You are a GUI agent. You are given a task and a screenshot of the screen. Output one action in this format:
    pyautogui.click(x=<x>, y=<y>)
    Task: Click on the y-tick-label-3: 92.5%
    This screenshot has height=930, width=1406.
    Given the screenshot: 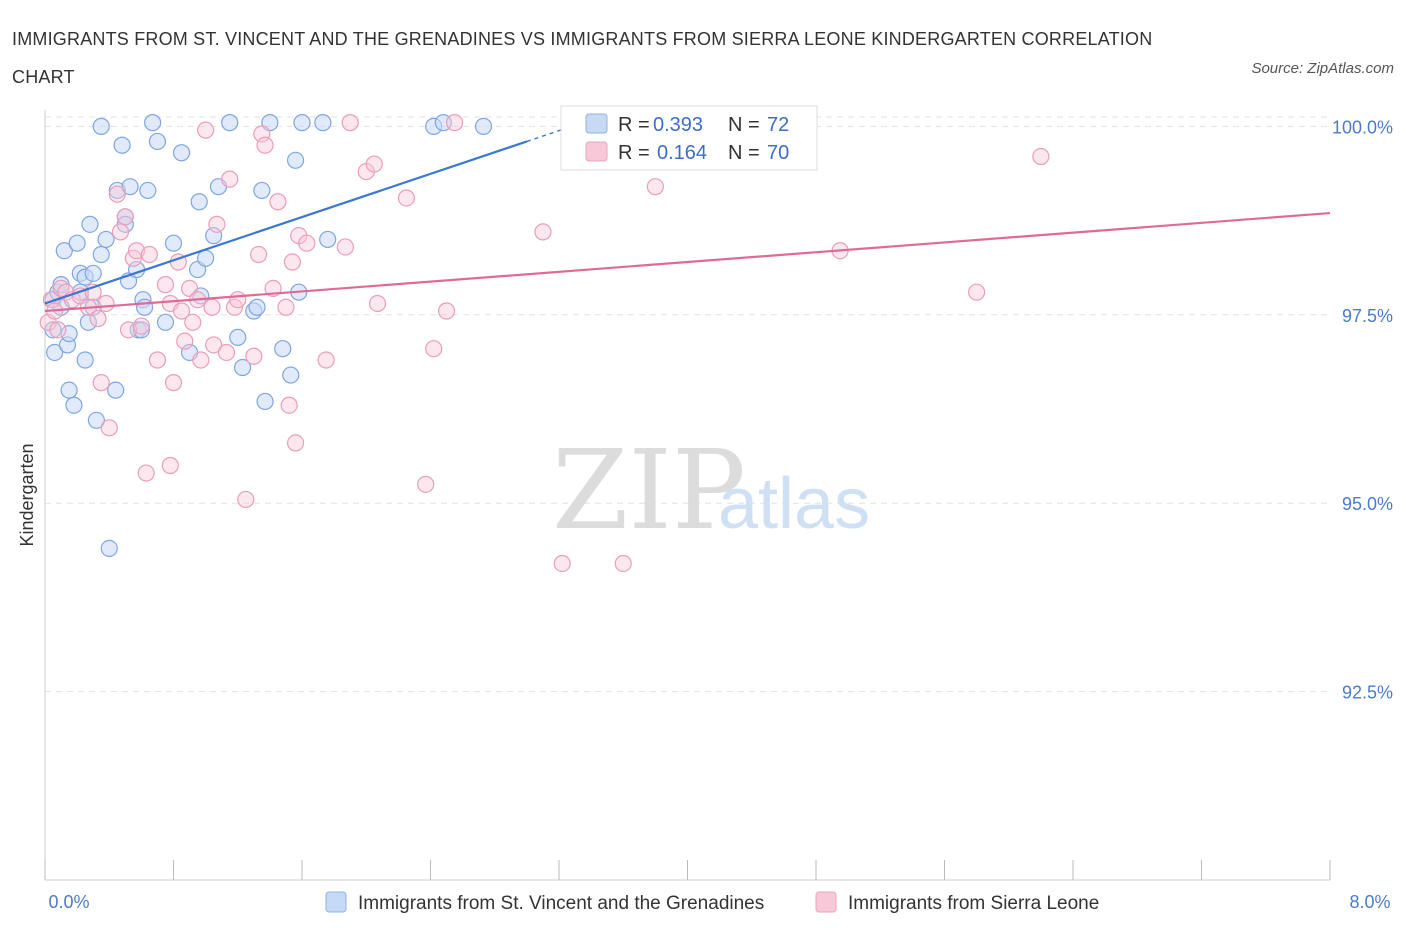 What is the action you would take?
    pyautogui.click(x=1367, y=693)
    